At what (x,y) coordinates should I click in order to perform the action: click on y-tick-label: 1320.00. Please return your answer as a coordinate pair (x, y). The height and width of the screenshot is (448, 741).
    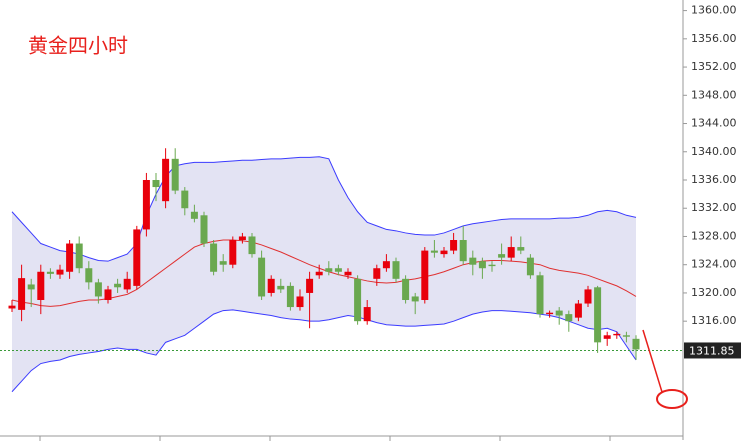
    Looking at the image, I should click on (714, 292).